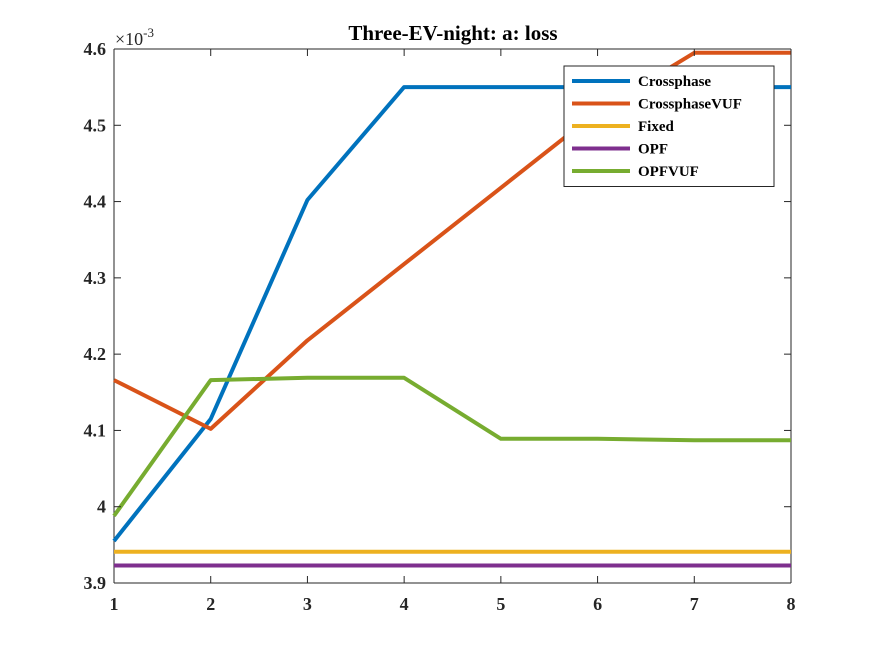 This screenshot has width=875, height=656. What do you see at coordinates (674, 82) in the screenshot?
I see `legend-label: Crossphase` at bounding box center [674, 82].